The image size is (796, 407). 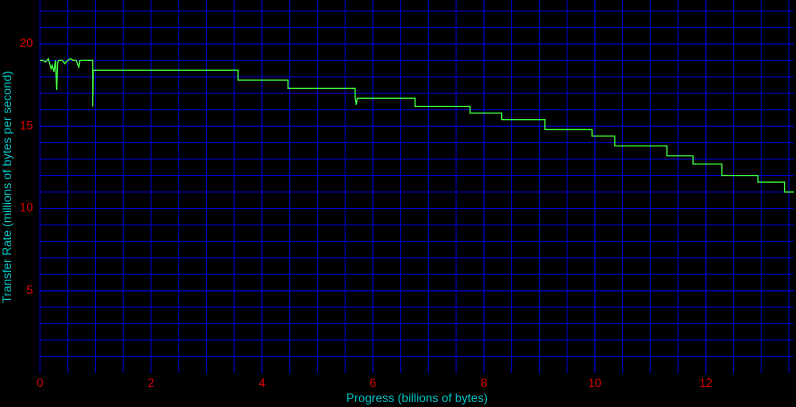 I want to click on x-tick-label: 6, so click(x=373, y=383).